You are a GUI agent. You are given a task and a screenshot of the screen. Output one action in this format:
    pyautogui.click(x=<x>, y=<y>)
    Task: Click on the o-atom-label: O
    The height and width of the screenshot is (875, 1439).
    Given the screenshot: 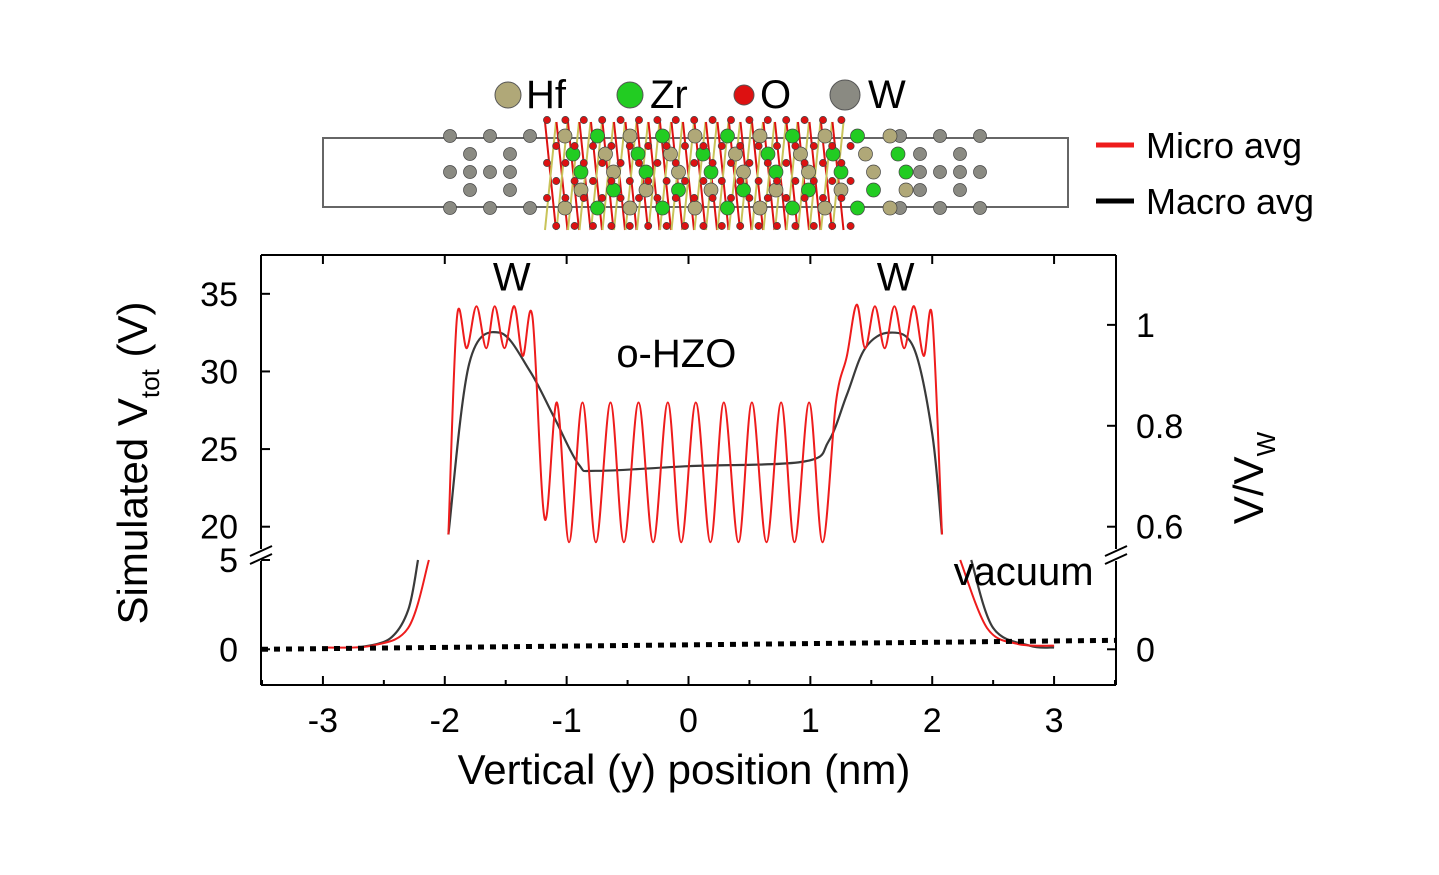 What is the action you would take?
    pyautogui.click(x=775, y=95)
    